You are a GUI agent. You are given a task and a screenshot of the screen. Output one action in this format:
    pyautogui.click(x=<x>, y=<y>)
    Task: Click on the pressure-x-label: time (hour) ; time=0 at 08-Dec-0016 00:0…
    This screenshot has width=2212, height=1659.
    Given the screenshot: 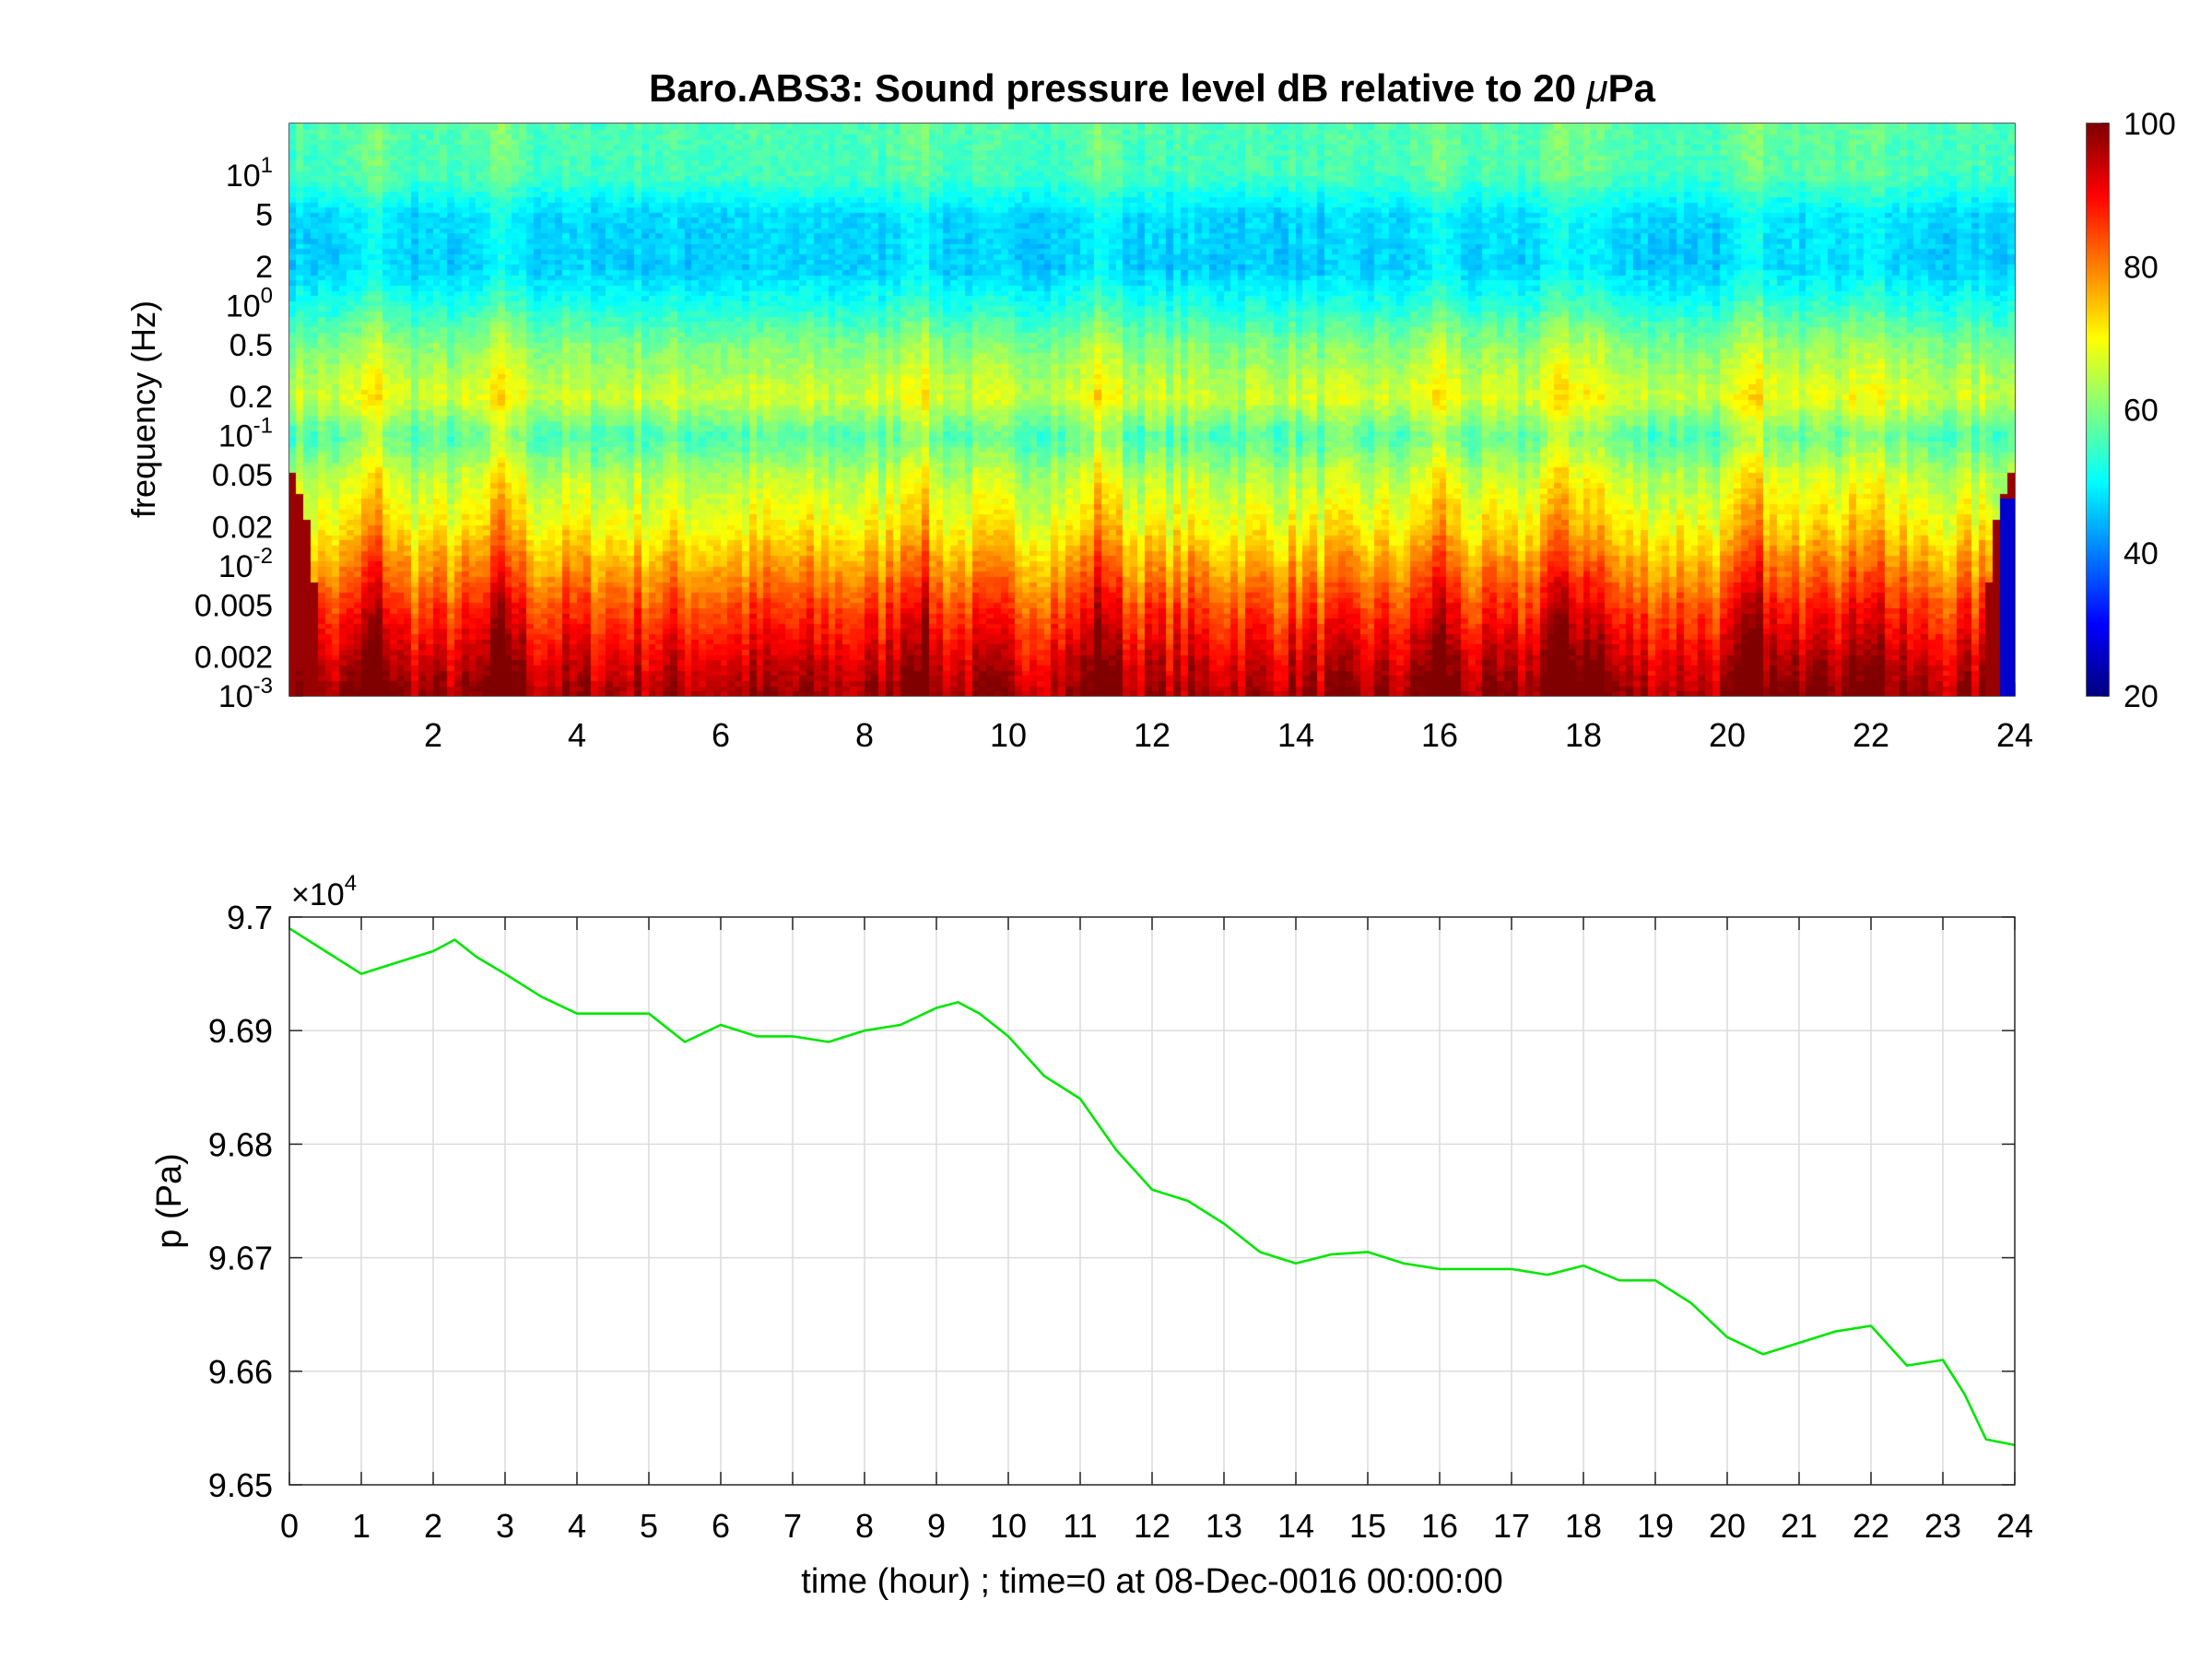 What is the action you would take?
    pyautogui.click(x=1151, y=1581)
    